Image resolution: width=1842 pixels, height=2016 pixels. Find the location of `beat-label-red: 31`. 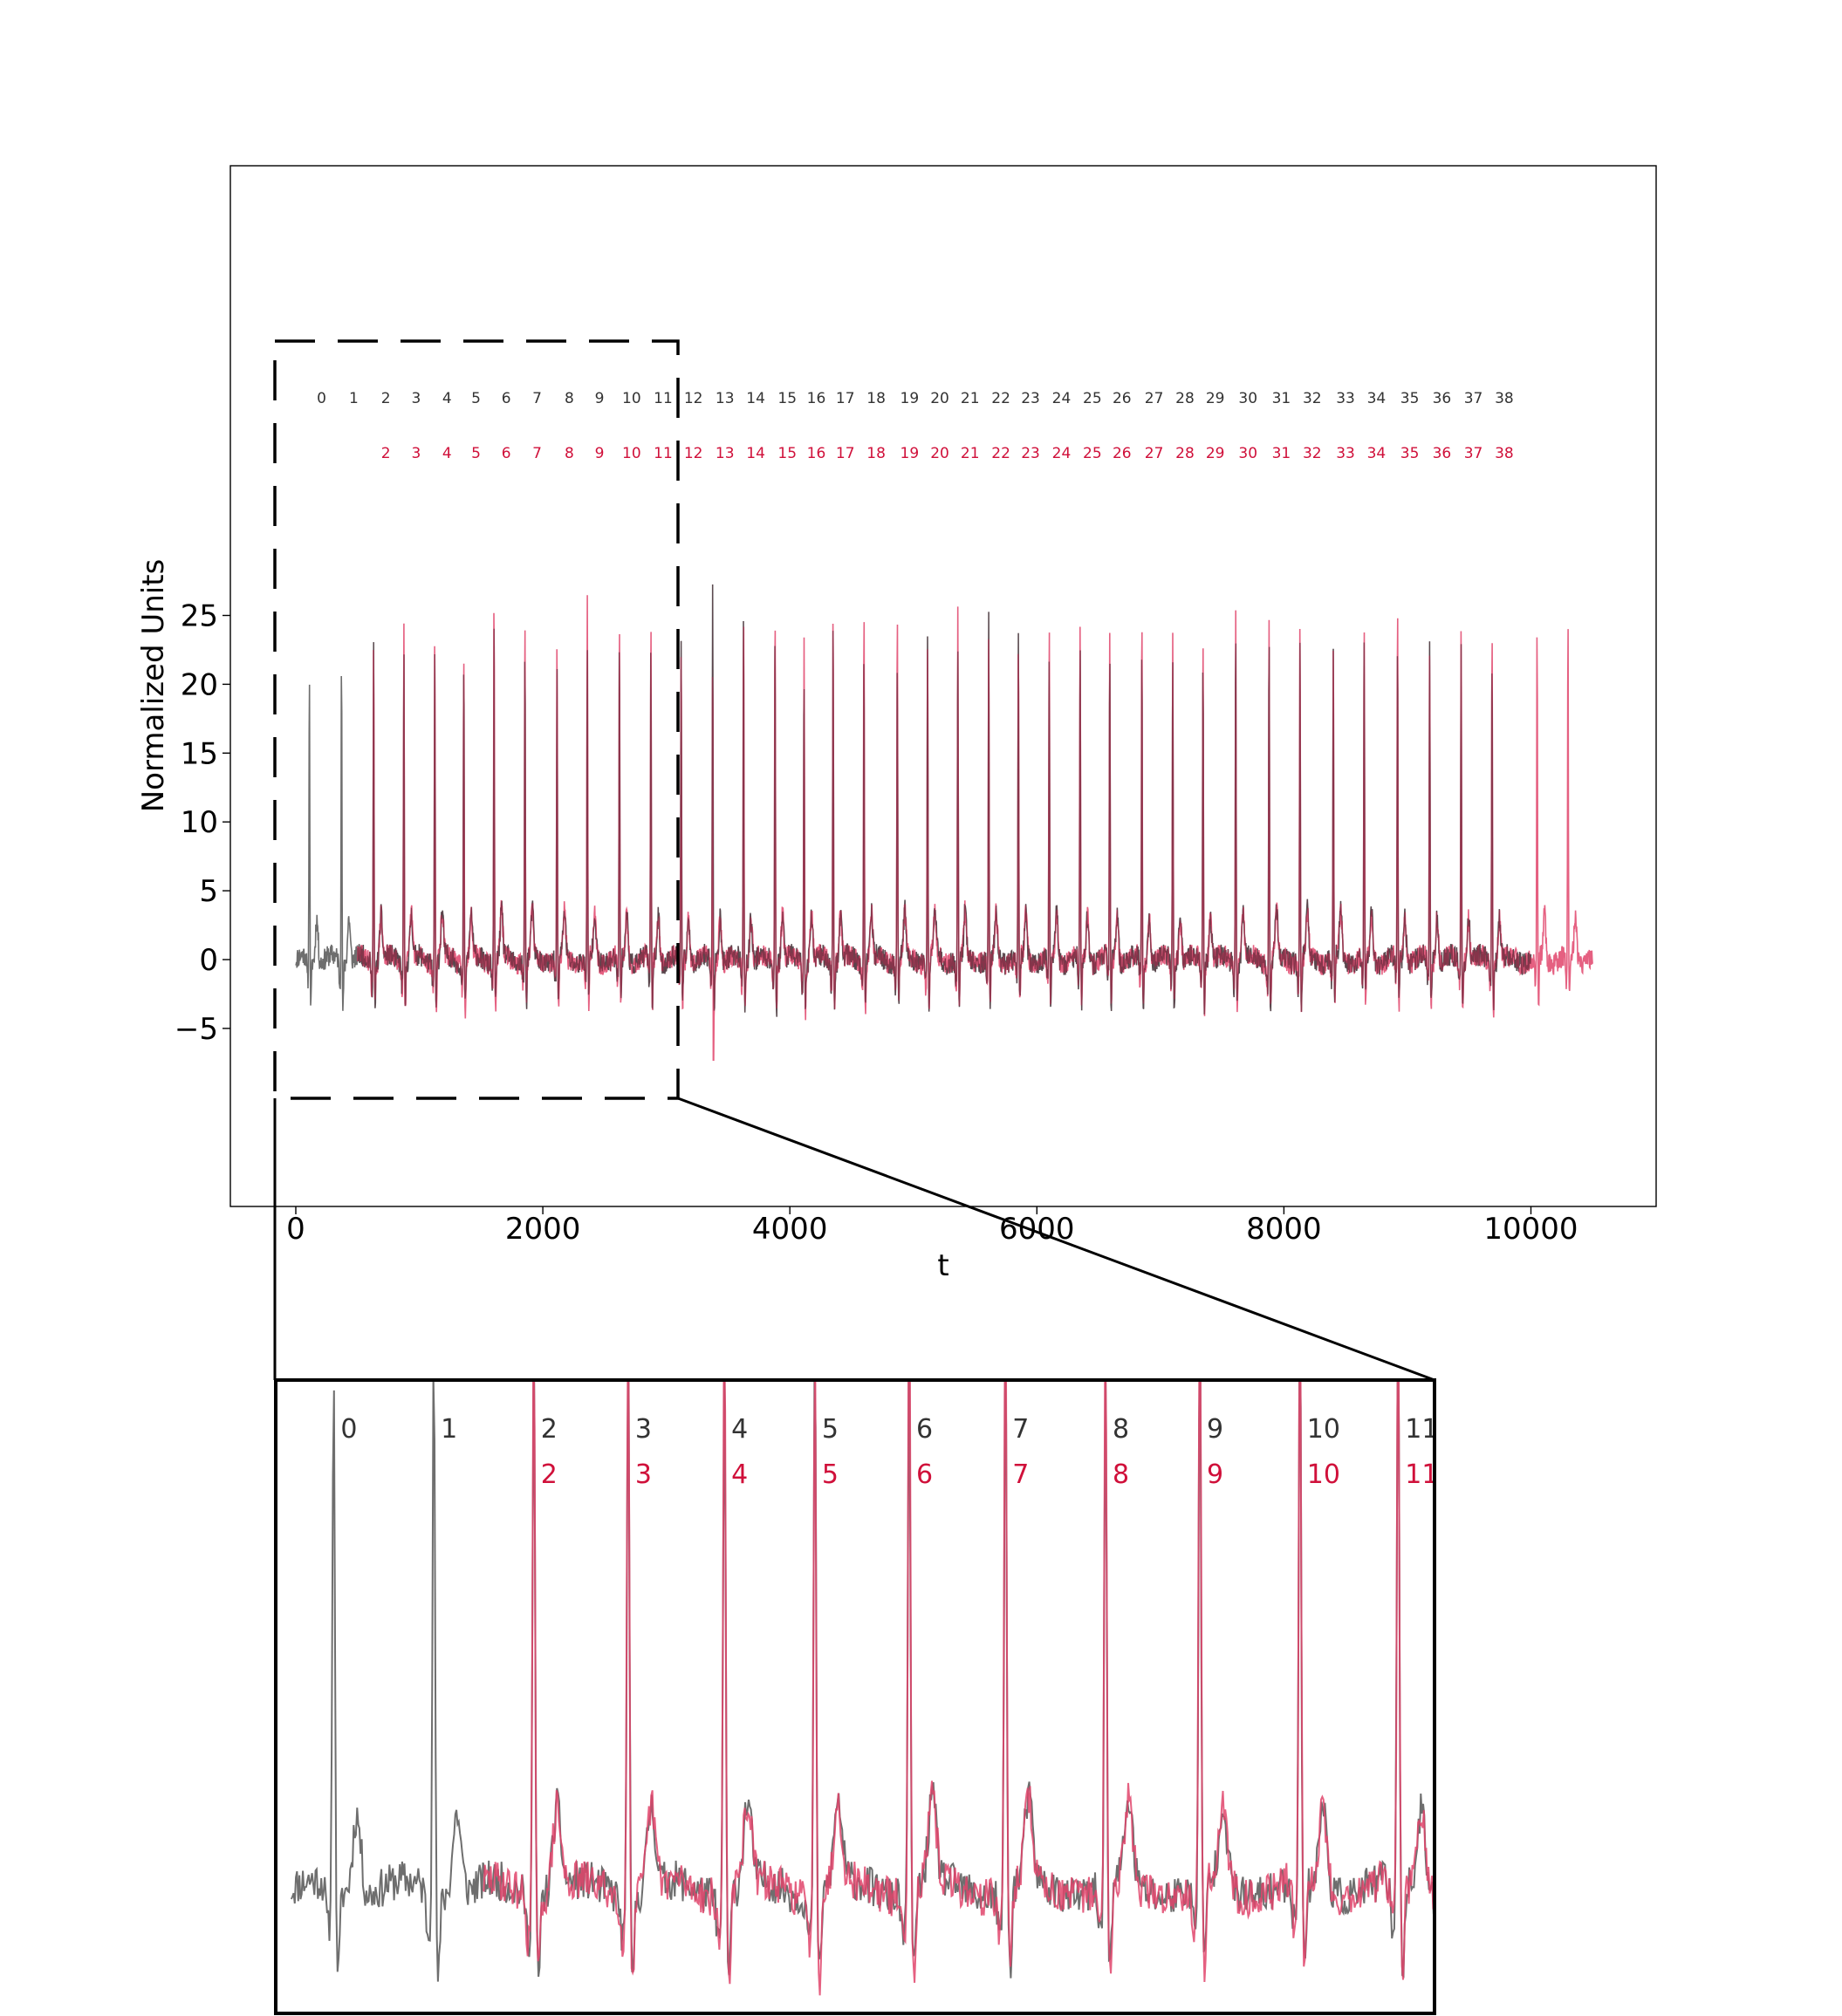

beat-label-red: 31 is located at coordinates (1281, 453).